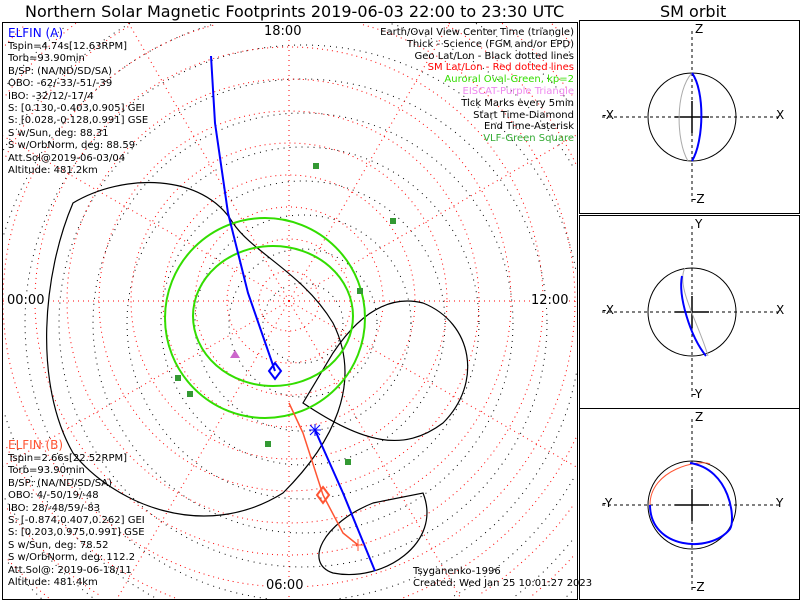 This screenshot has width=800, height=600. I want to click on legend-item: EISCAT-Purple Triangle, so click(518, 91).